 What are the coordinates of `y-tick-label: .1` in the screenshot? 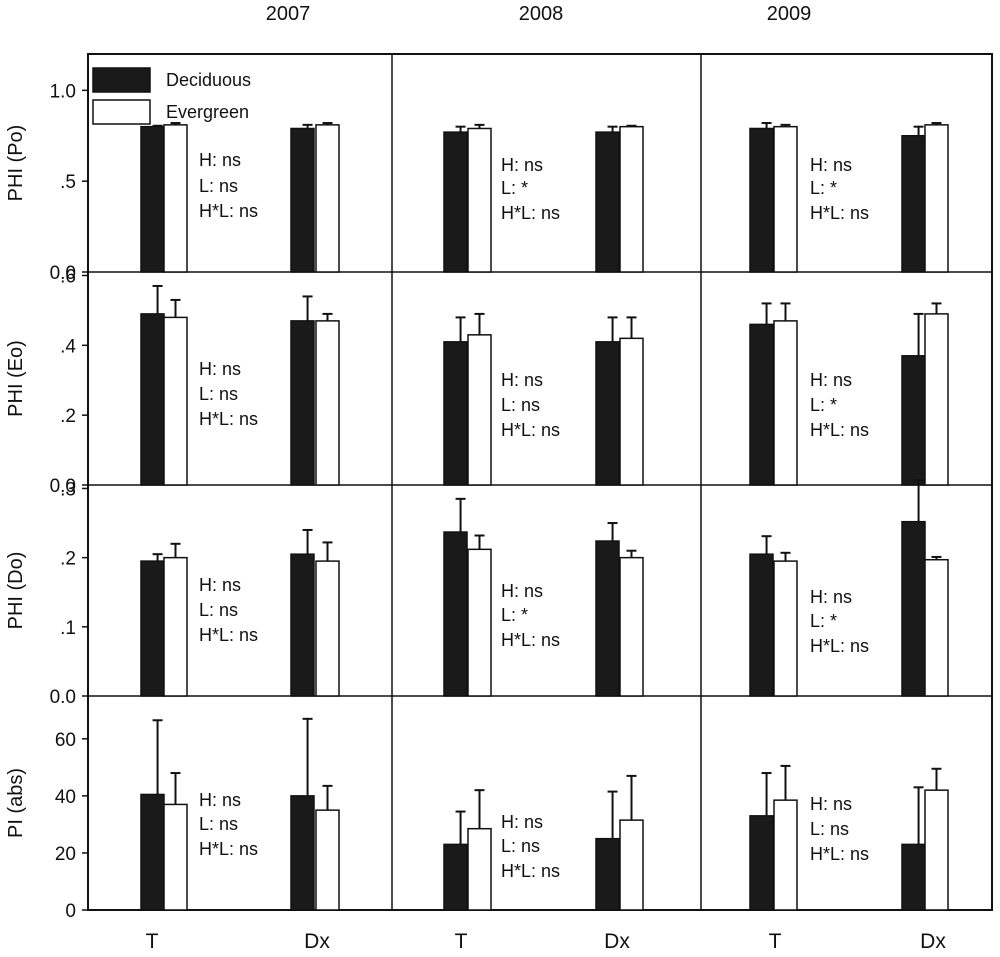 It's located at (68, 628).